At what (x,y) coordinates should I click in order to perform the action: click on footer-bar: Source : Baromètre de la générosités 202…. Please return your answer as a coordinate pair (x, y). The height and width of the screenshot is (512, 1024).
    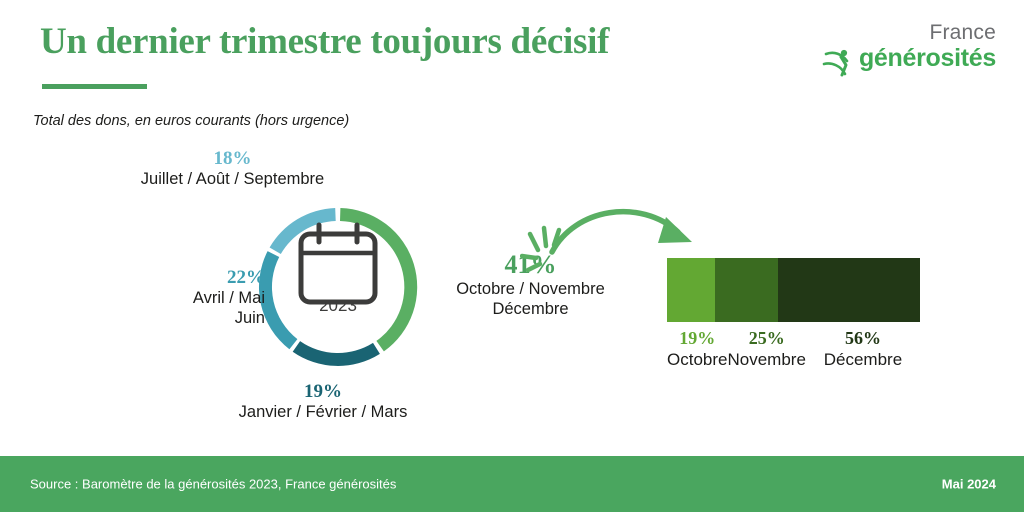
    Looking at the image, I should click on (512, 484).